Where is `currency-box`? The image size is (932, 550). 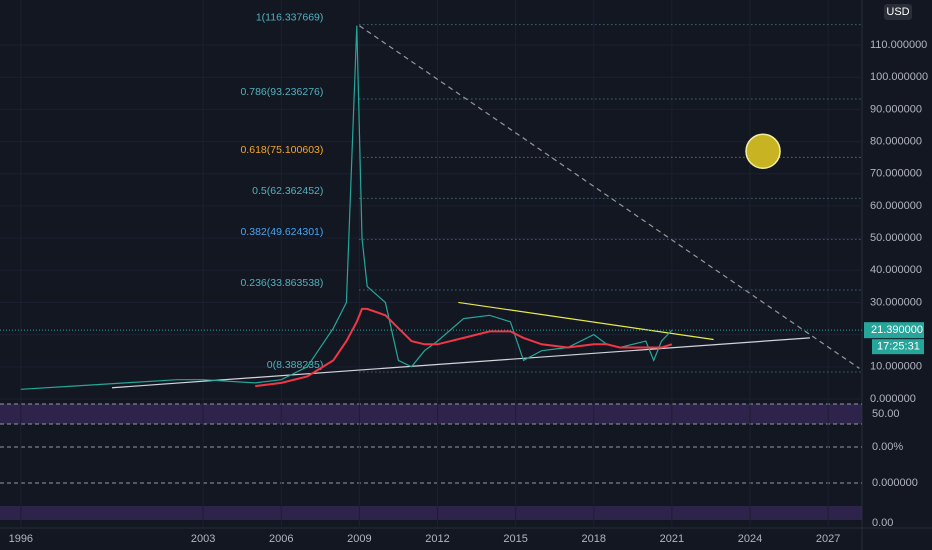
currency-box is located at coordinates (898, 12).